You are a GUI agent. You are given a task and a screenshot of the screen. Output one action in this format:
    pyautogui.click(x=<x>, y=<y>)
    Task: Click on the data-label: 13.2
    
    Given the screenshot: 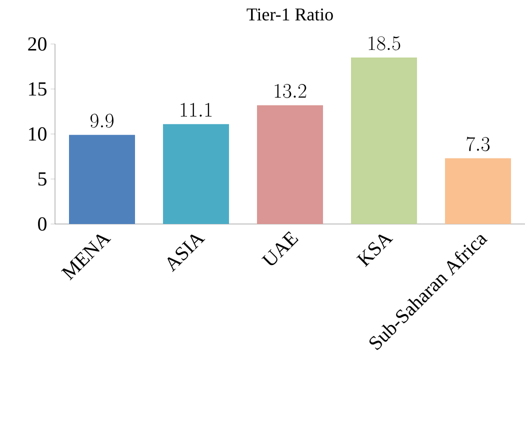 What is the action you would take?
    pyautogui.click(x=290, y=91)
    